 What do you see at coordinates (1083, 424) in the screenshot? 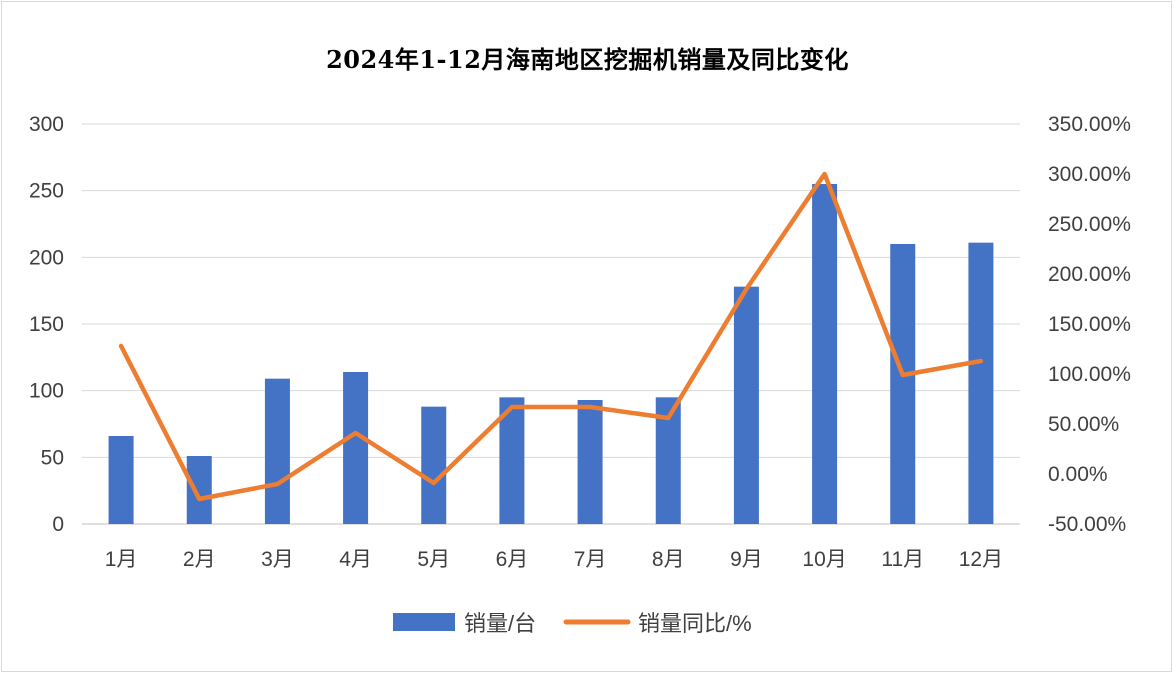
I see `y-right-tick-label: 50.00%` at bounding box center [1083, 424].